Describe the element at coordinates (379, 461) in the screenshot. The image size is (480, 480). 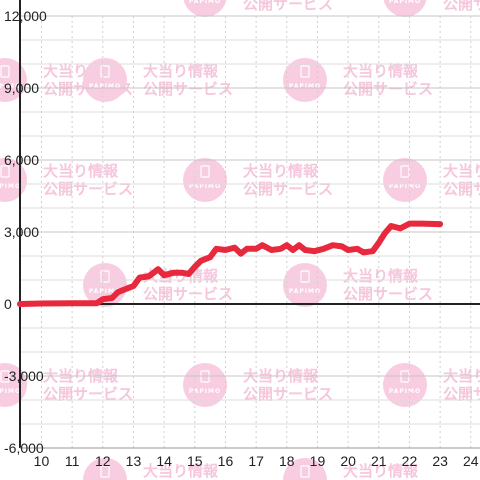
I see `x-tick-label: 21` at that location.